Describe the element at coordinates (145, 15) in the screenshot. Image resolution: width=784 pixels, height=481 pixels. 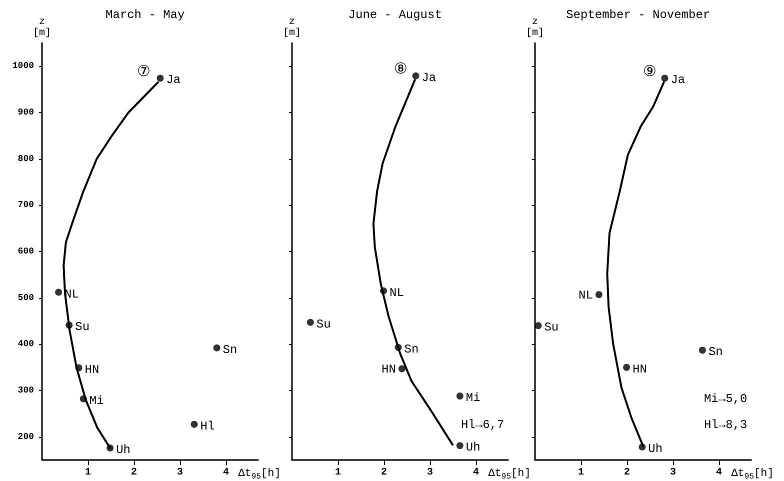
I see `chart-title: March - May` at that location.